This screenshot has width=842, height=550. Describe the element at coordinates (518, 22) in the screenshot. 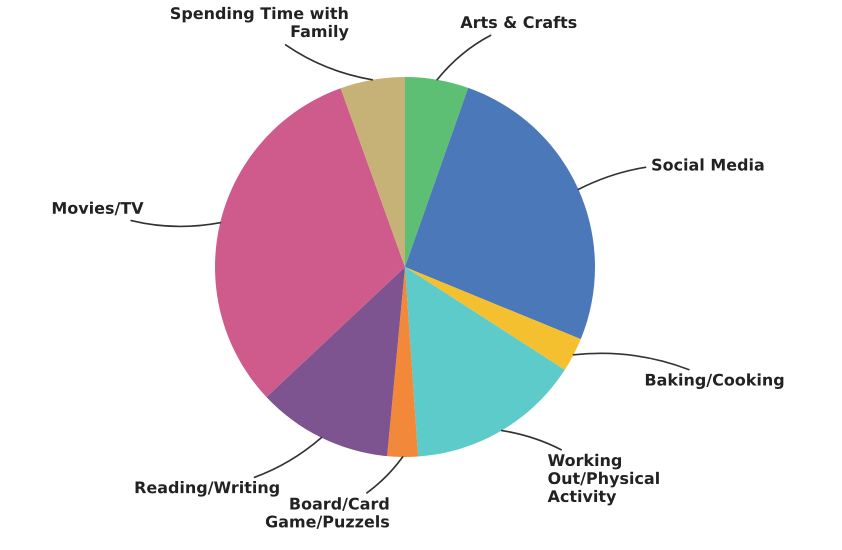

I see `slice-label: Arts & Crafts` at that location.